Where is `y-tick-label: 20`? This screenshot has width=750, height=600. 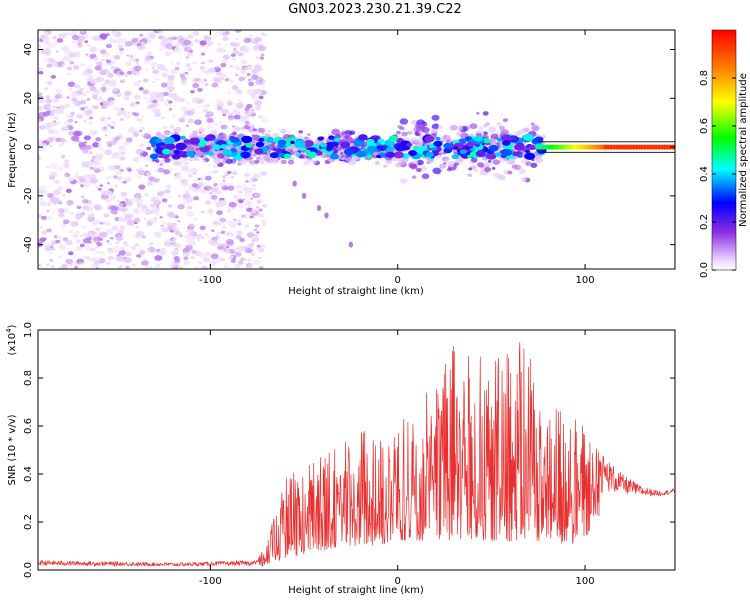 y-tick-label: 20 is located at coordinates (28, 98).